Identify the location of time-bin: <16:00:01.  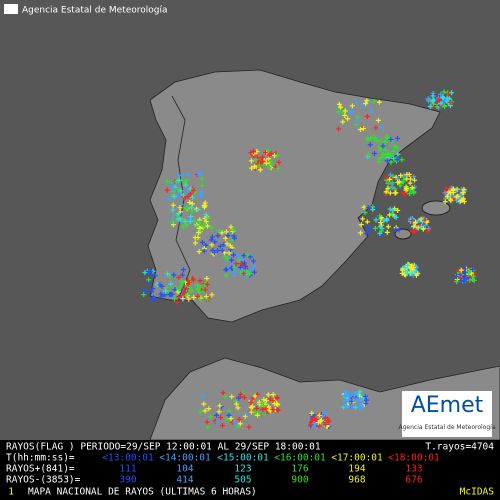
(300, 458).